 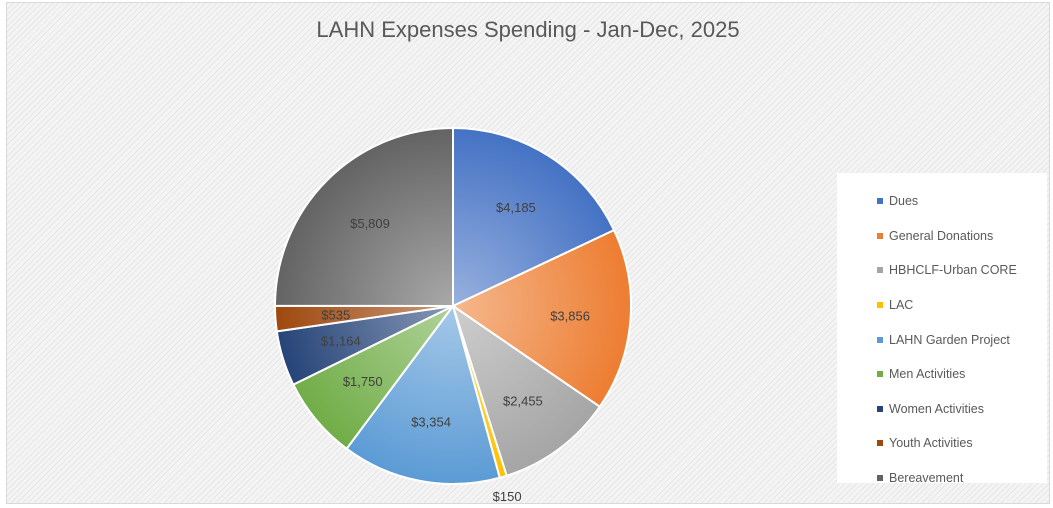 What do you see at coordinates (941, 235) in the screenshot?
I see `legend-label: General Donations` at bounding box center [941, 235].